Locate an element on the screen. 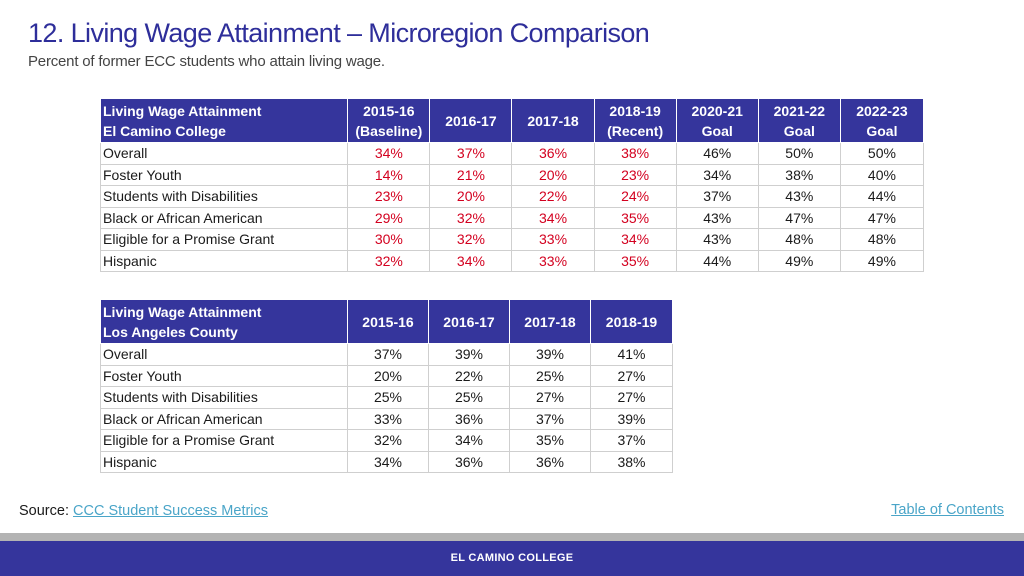 The width and height of the screenshot is (1024, 576). la-col-2018-19: 2018-19 is located at coordinates (631, 321).